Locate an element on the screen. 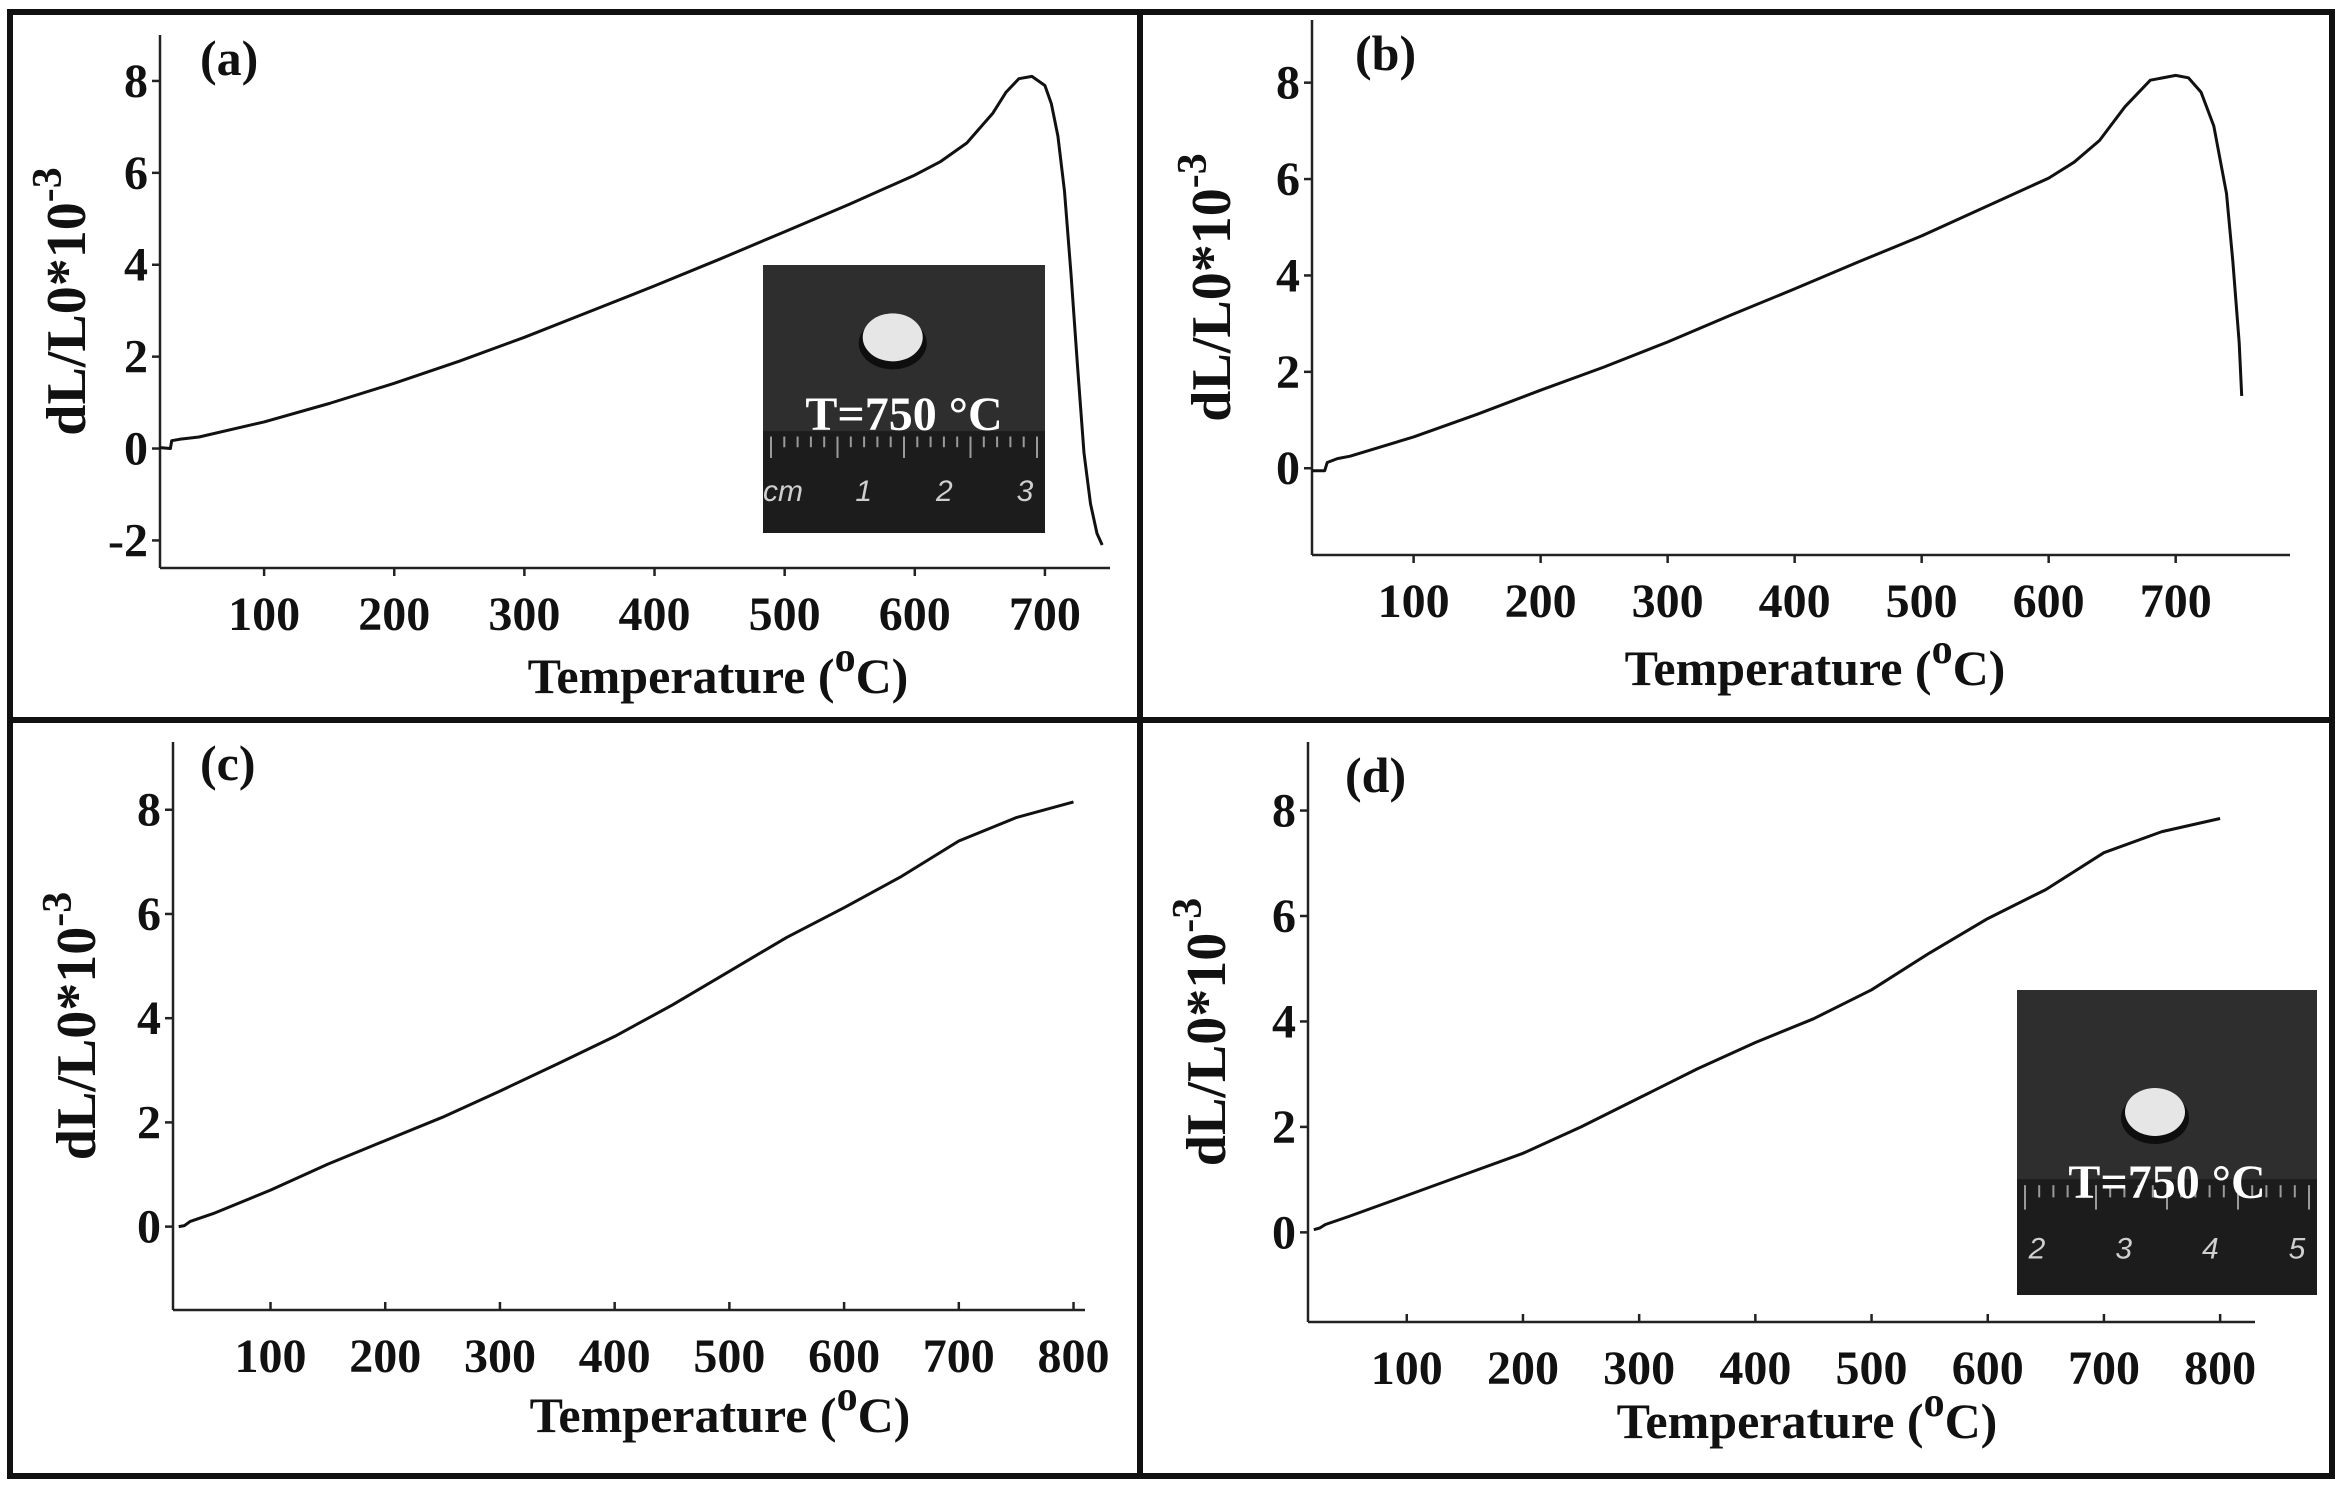  inset-photo: cm 1 2 3 T=750 °C is located at coordinates (904, 399).